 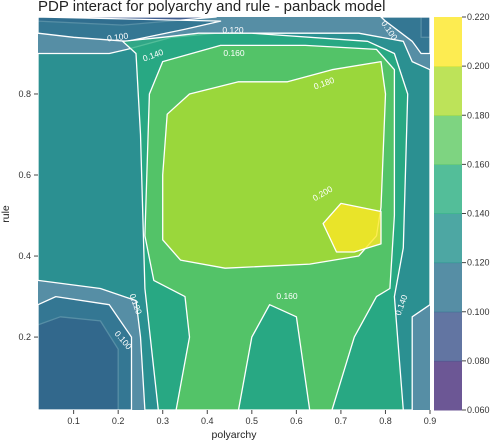 What do you see at coordinates (296, 421) in the screenshot?
I see `x-tick-label: 0.6` at bounding box center [296, 421].